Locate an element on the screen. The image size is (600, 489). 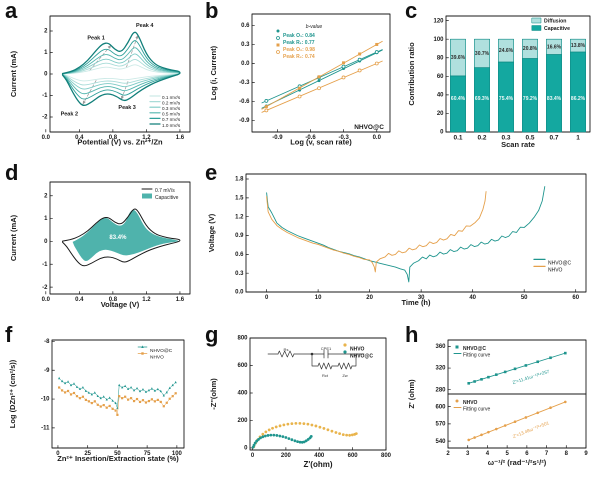
panel-e-label: e is located at coordinates (211, 172).